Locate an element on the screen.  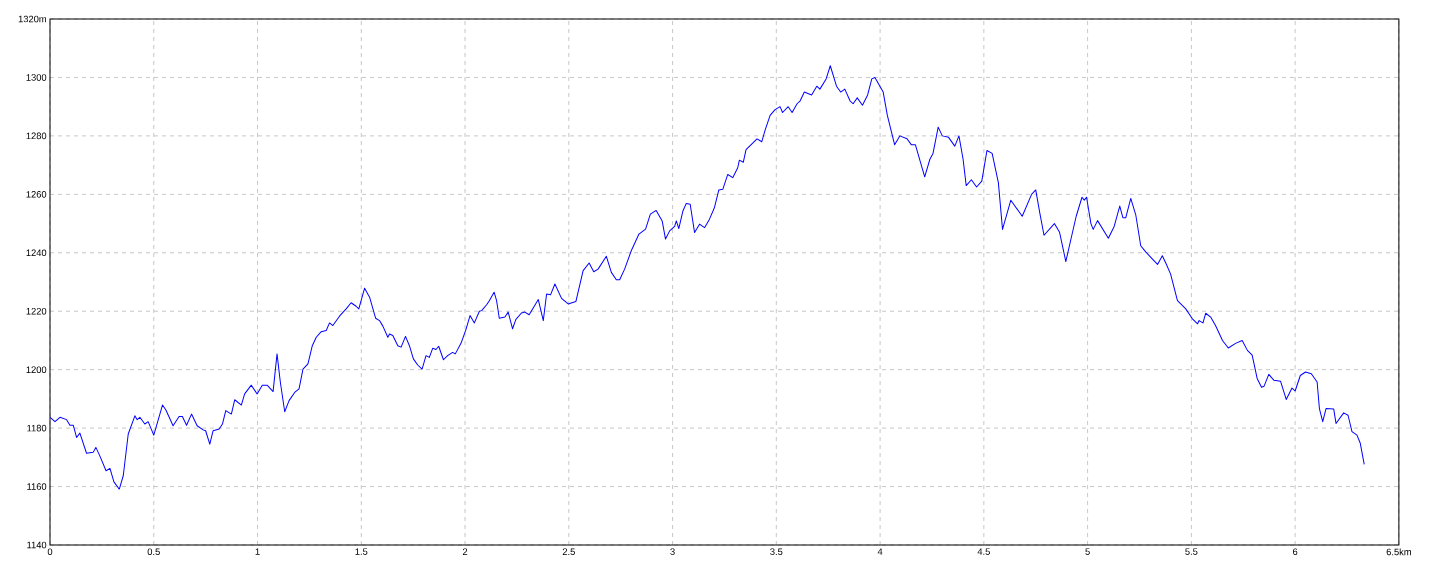
x-tick-label: 0.5 is located at coordinates (153, 551).